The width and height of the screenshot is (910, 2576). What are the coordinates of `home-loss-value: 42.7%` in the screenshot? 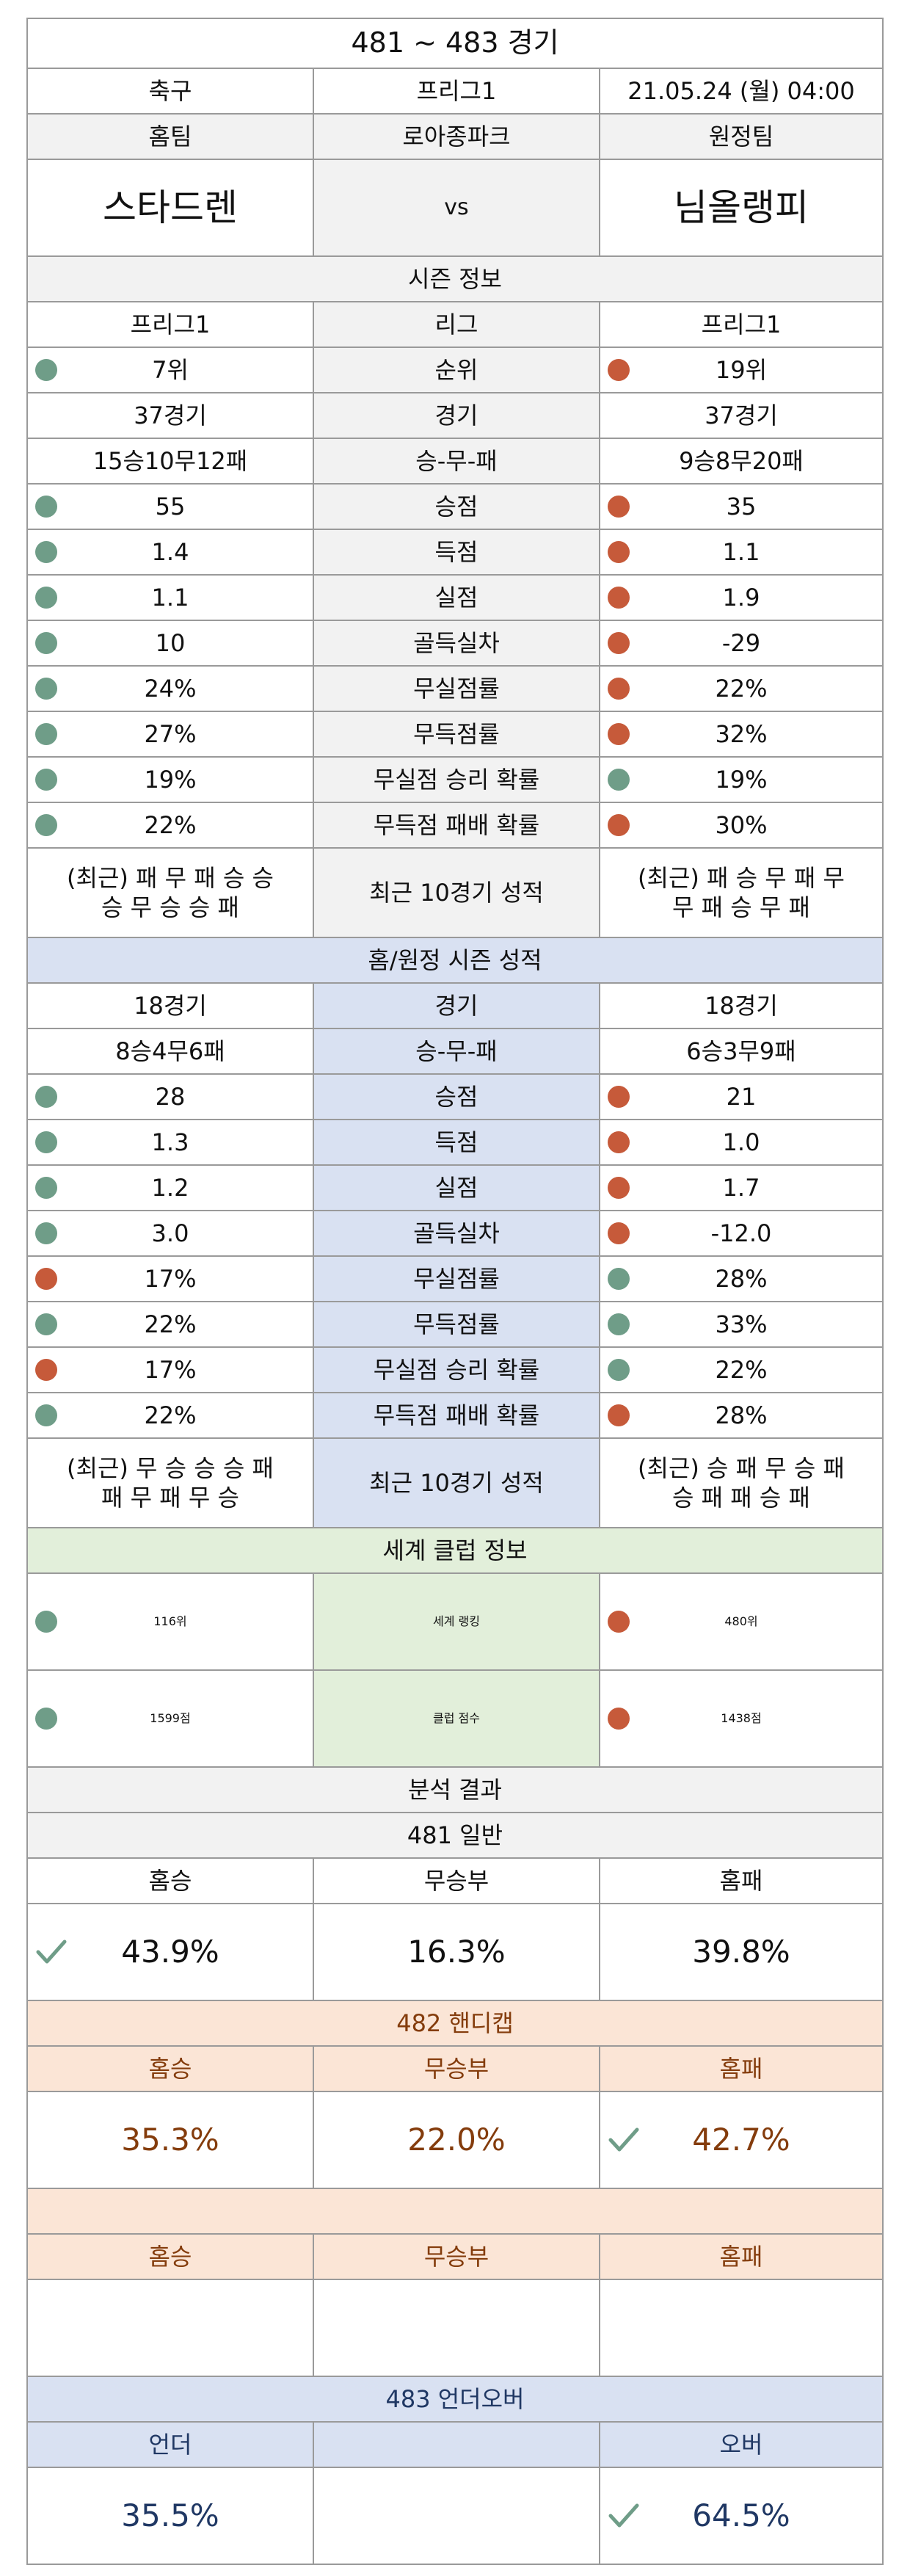 It's located at (741, 2140).